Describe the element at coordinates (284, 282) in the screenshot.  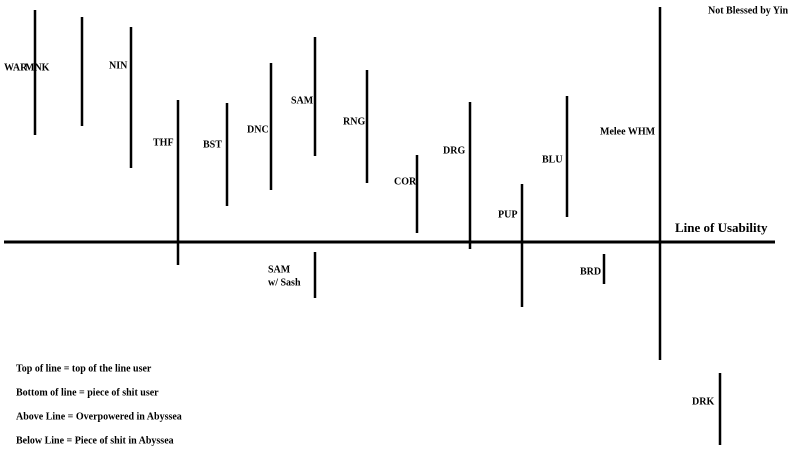
I see `job-label: w/ Sash` at that location.